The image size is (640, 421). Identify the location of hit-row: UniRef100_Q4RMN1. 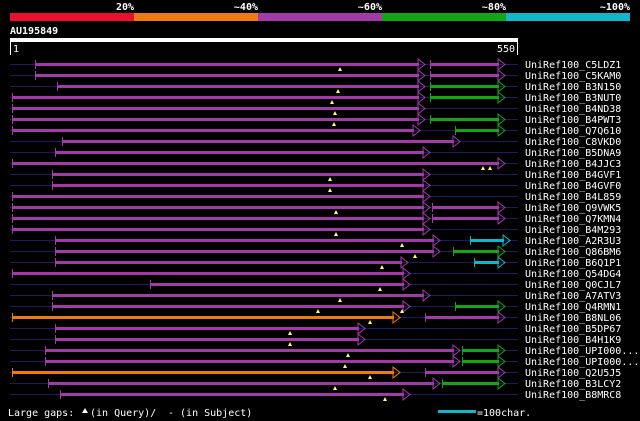
(315, 306).